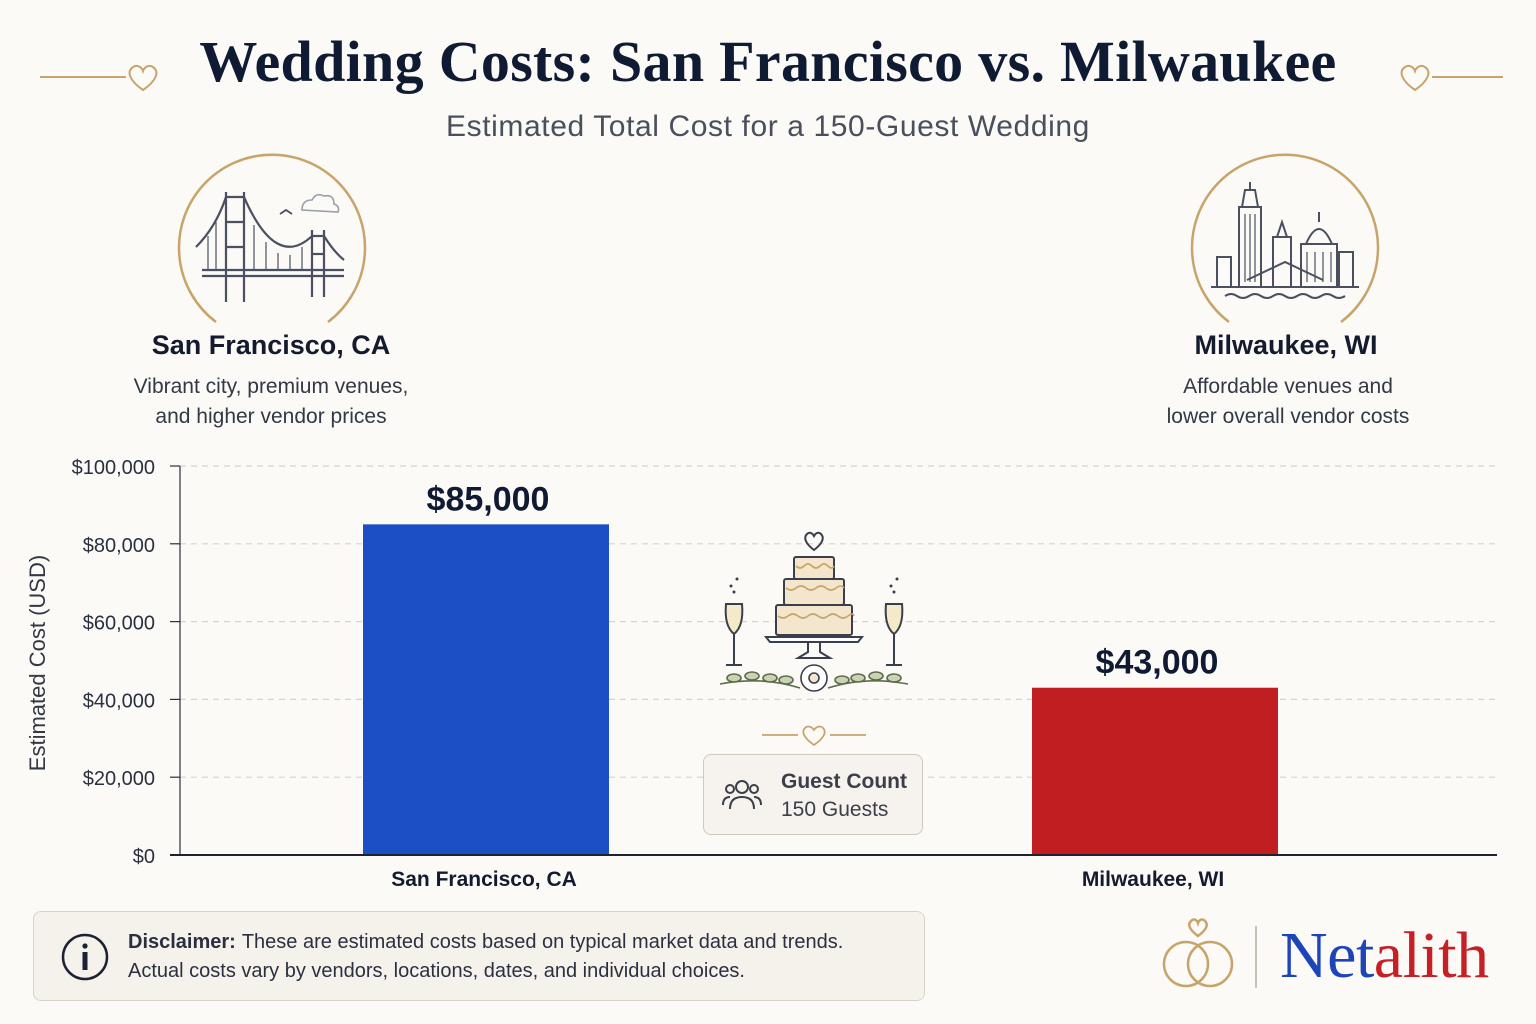 The image size is (1536, 1024). I want to click on bar-value-label: $43,000, so click(1157, 663).